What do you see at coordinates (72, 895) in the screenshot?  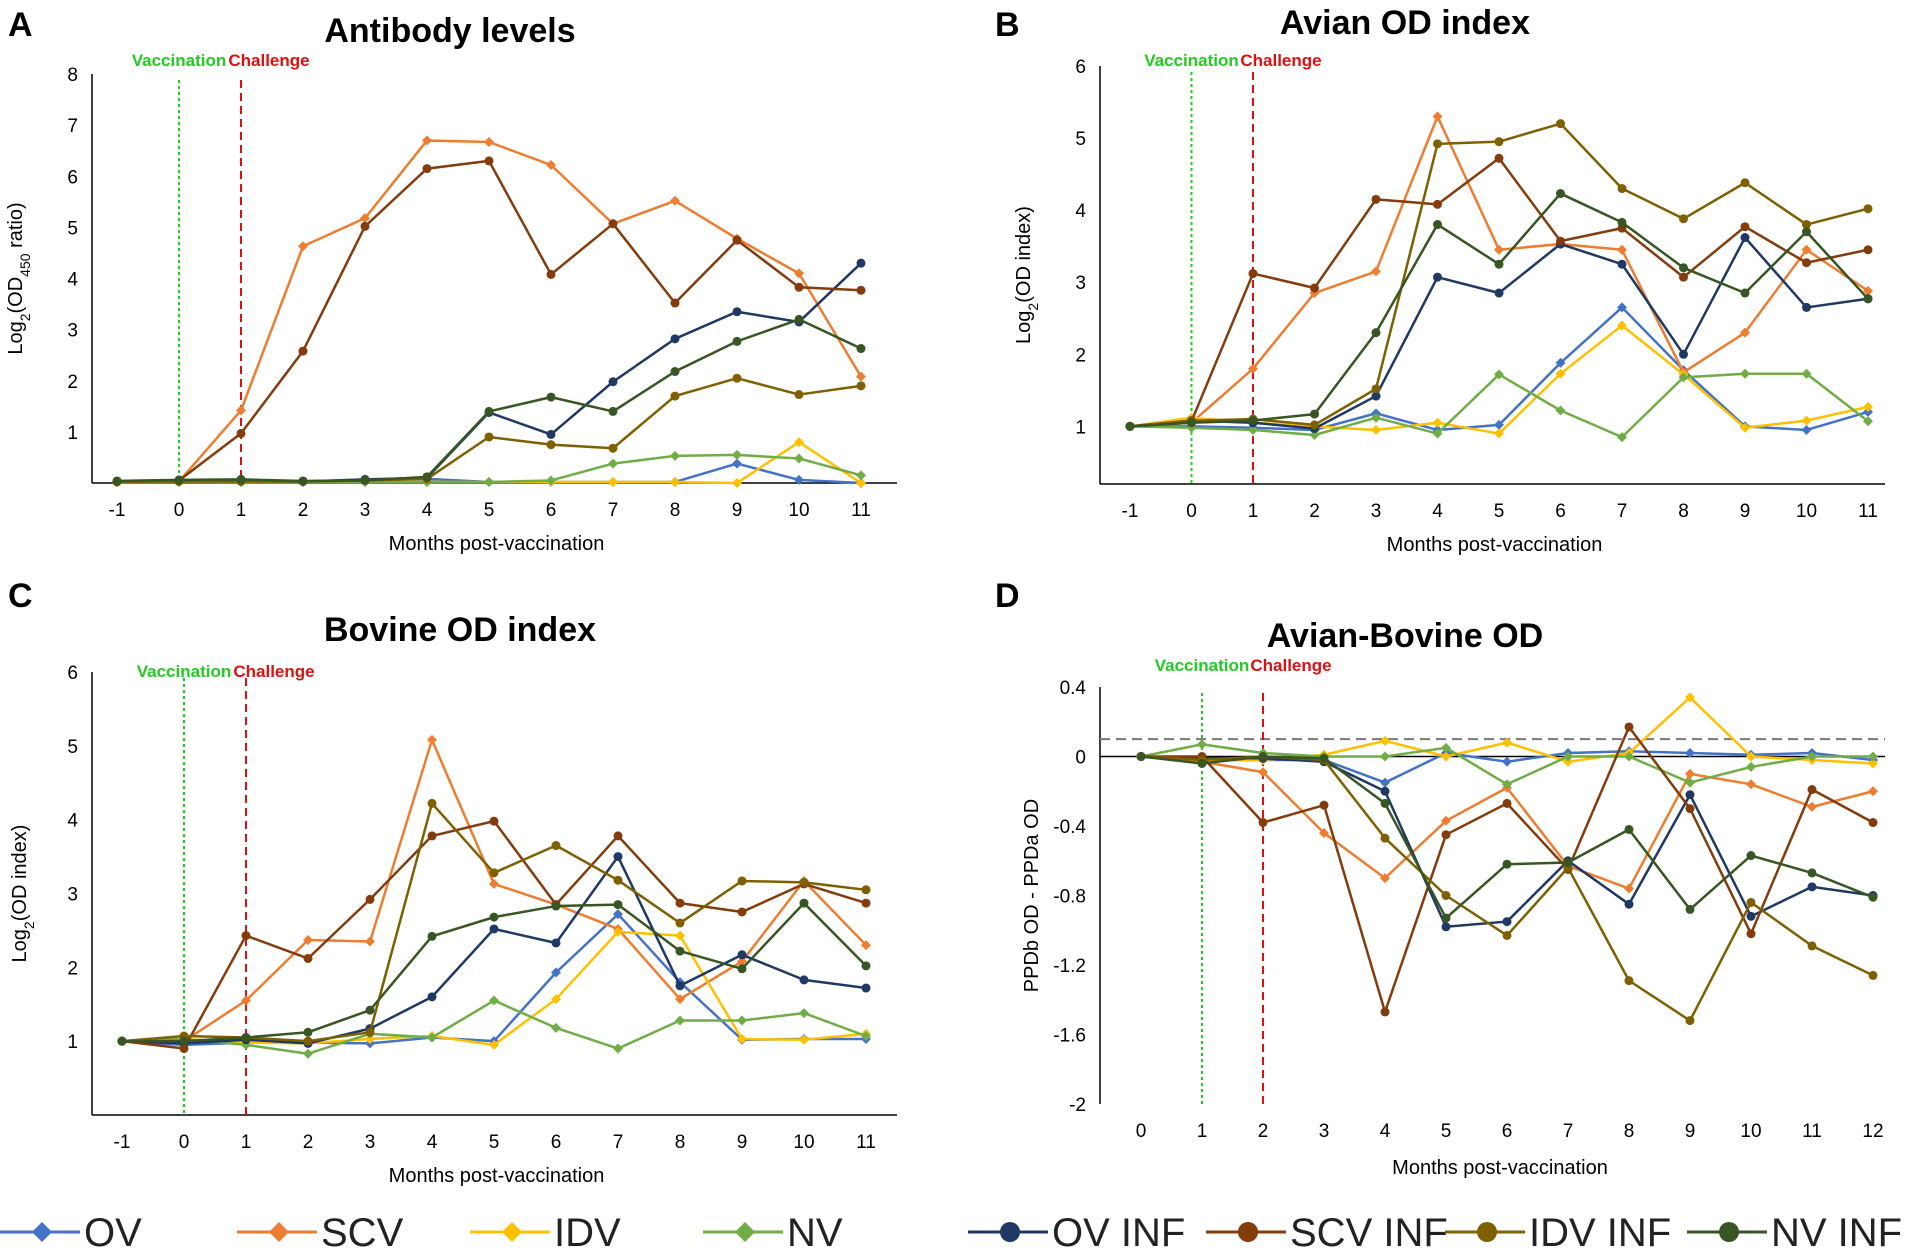 I see `y-tick-label: 3` at bounding box center [72, 895].